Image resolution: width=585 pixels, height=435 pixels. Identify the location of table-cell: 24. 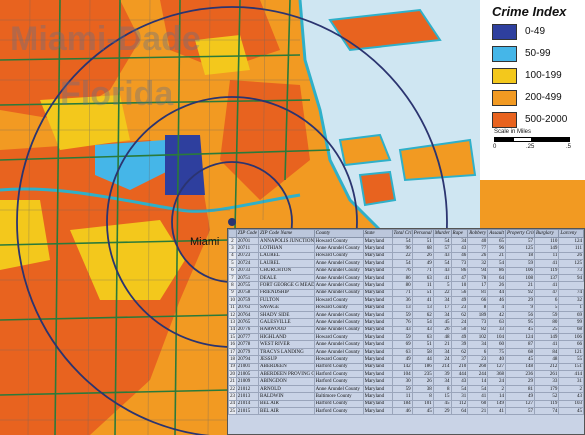
(442, 359).